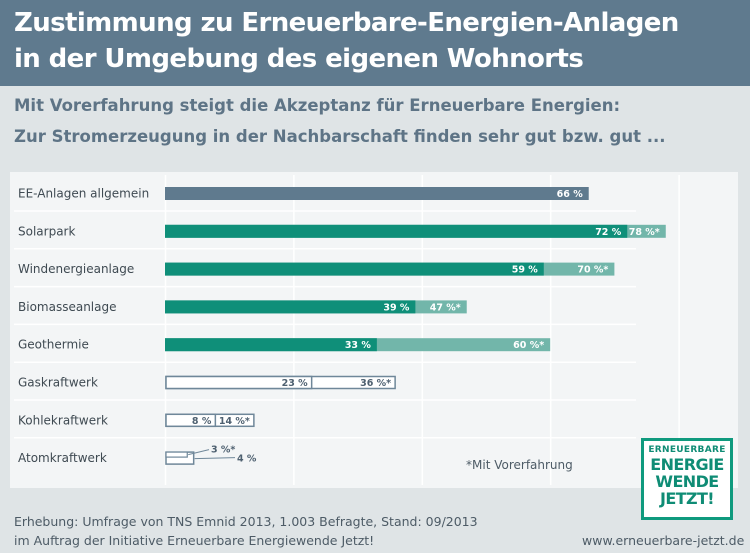 This screenshot has height=553, width=750. I want to click on category-label: Atomkraftwerk, so click(62, 458).